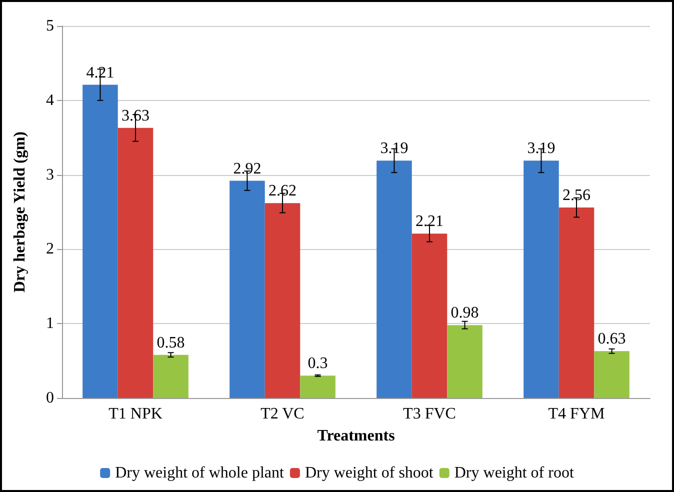 Image resolution: width=674 pixels, height=492 pixels. Describe the element at coordinates (50, 323) in the screenshot. I see `y-tick-label: 1` at that location.